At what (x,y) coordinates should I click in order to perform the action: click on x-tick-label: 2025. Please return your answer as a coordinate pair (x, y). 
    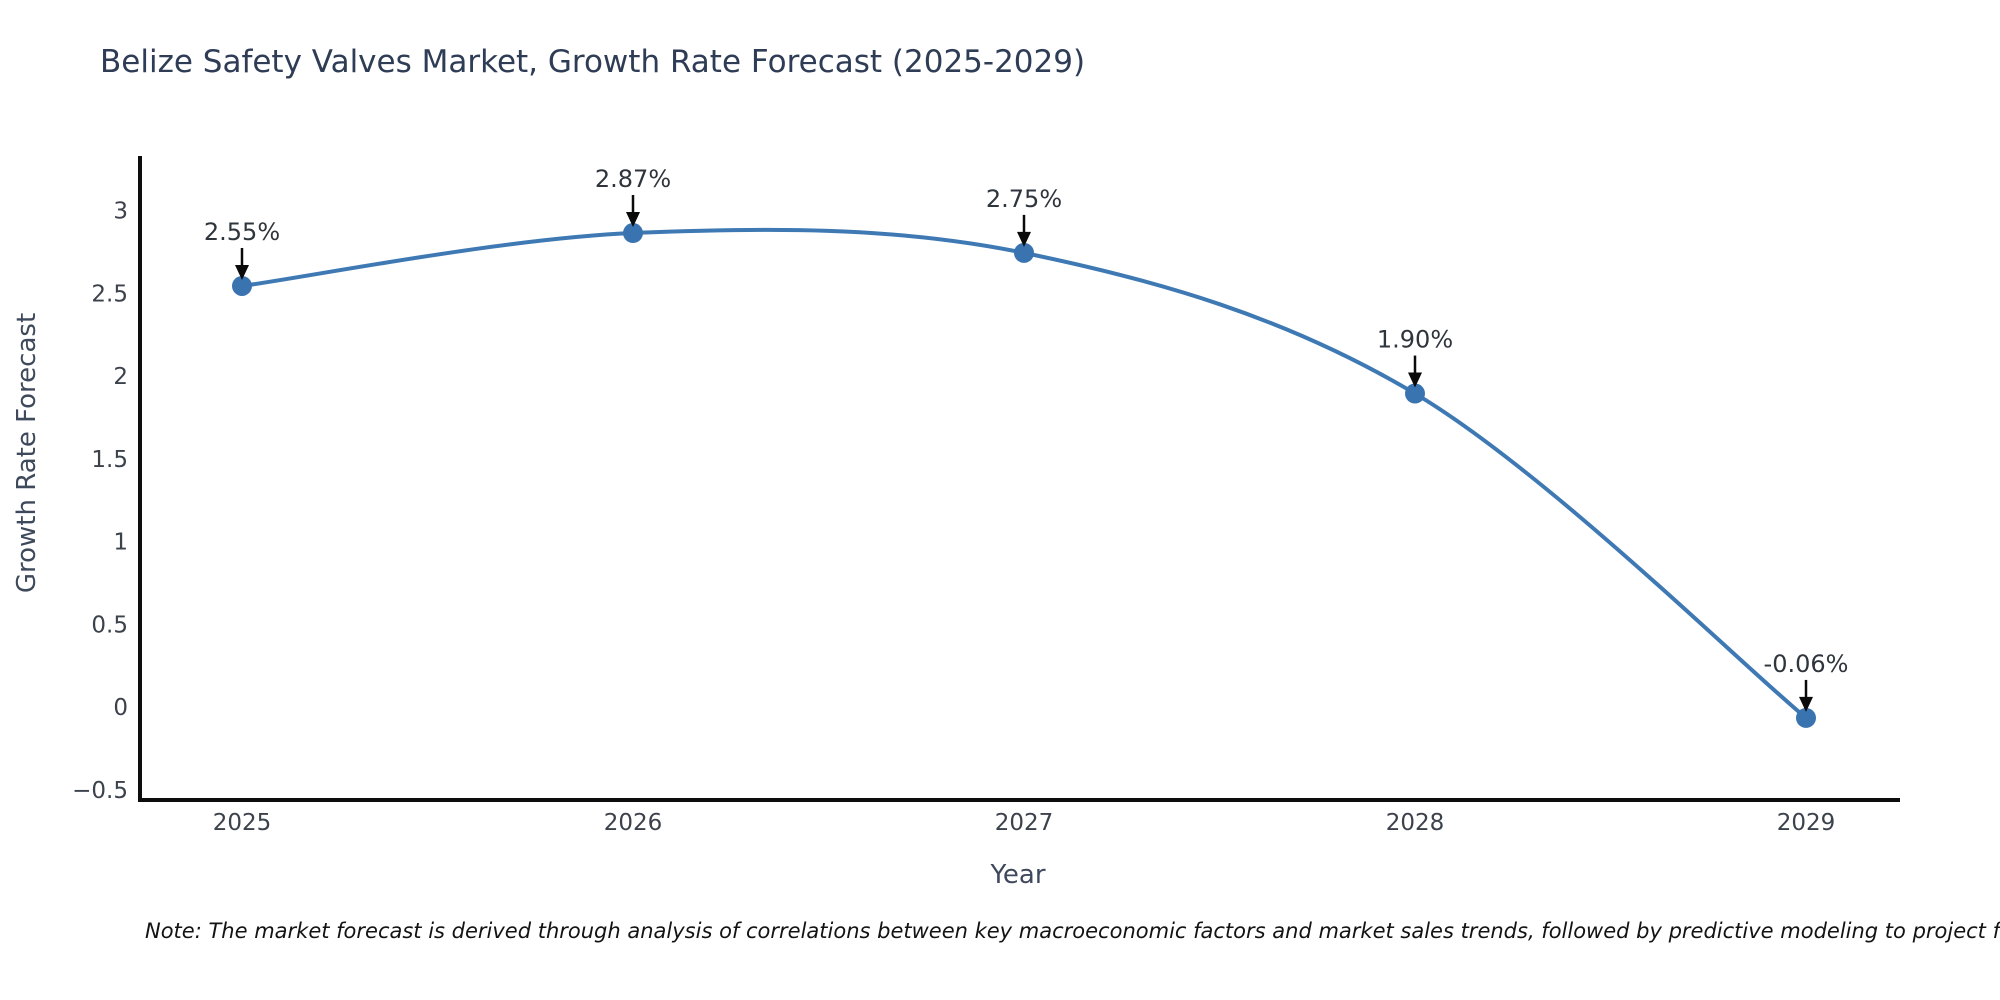
    Looking at the image, I should click on (242, 823).